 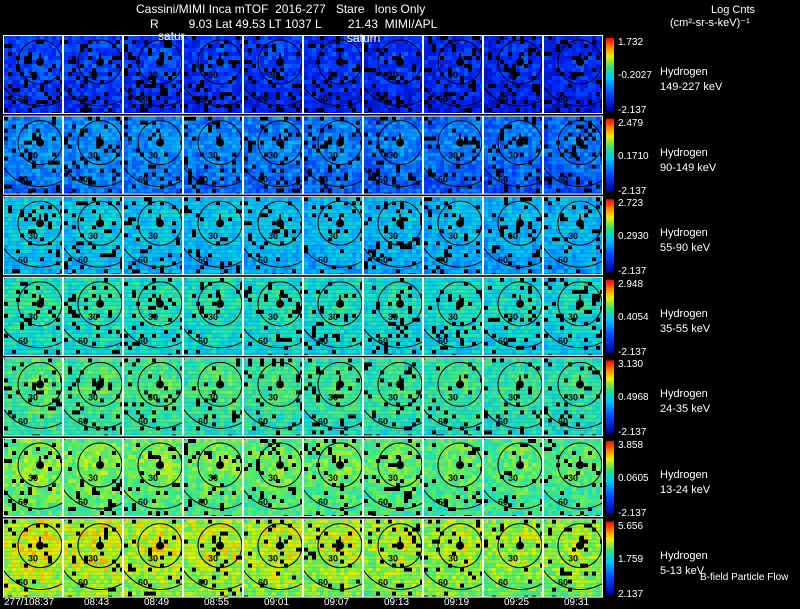 What do you see at coordinates (688, 167) in the screenshot?
I see `energy-range-label: 90-149 keV` at bounding box center [688, 167].